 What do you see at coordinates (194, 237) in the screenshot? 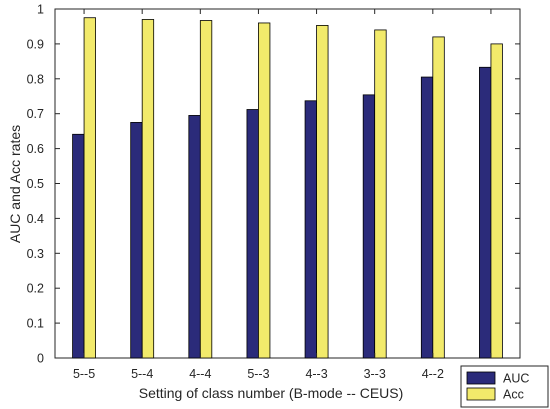
I see `bar-auc-4--4` at bounding box center [194, 237].